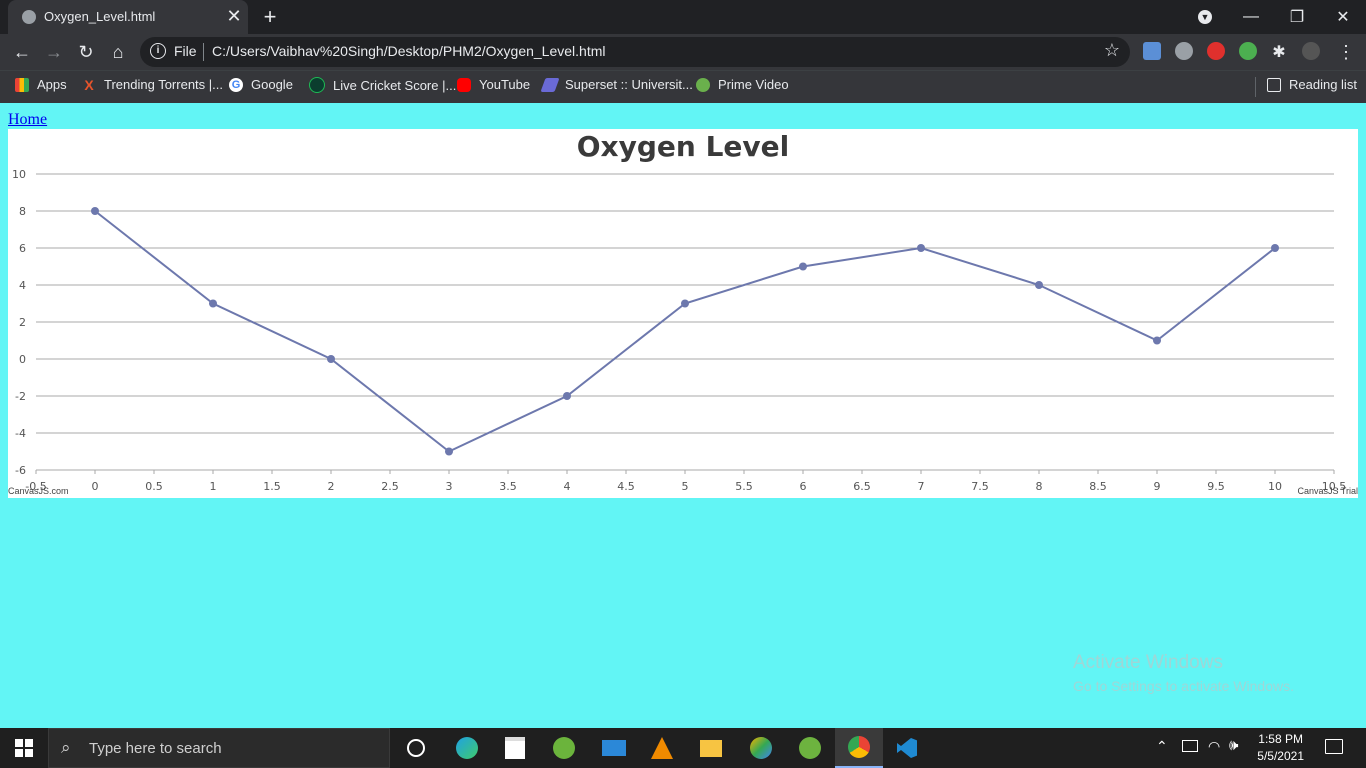 The image size is (1366, 768). Describe the element at coordinates (1274, 17) in the screenshot. I see `window-controls: ▼ — ❐ ✕` at that location.